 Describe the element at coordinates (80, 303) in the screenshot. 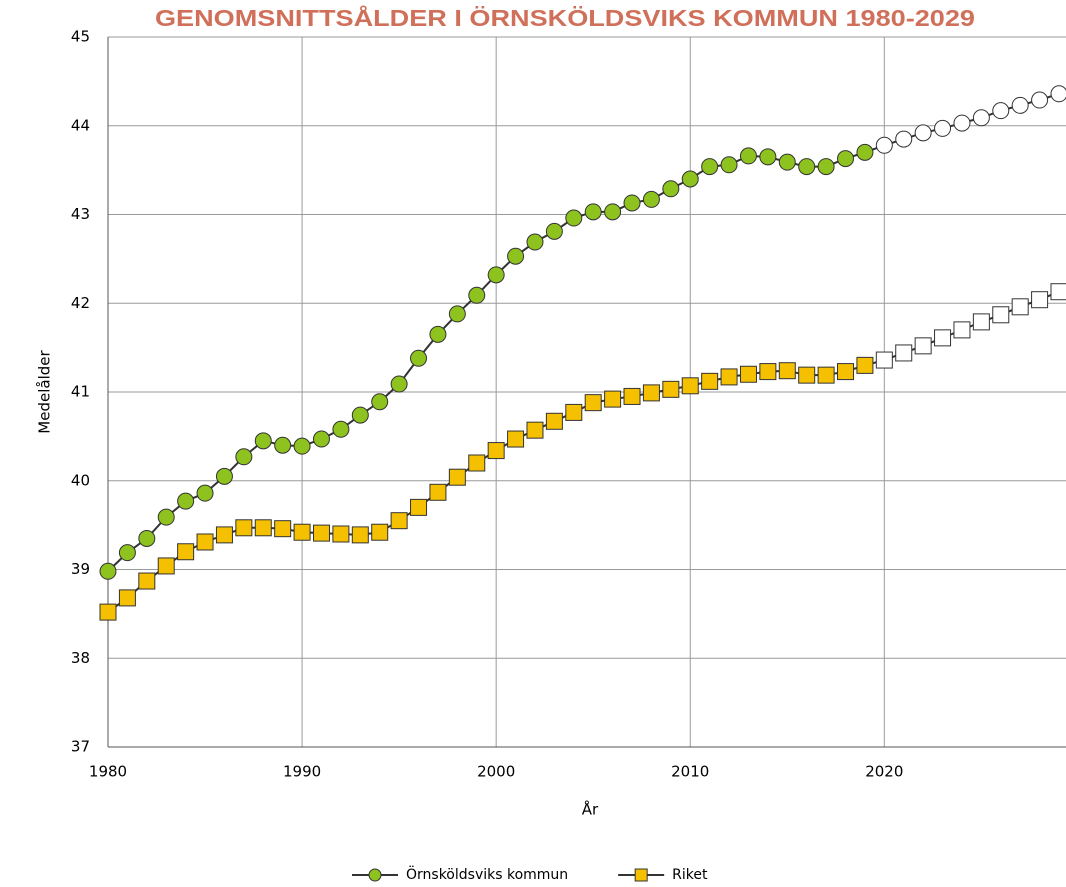

I see `y-tick-label: 42` at that location.